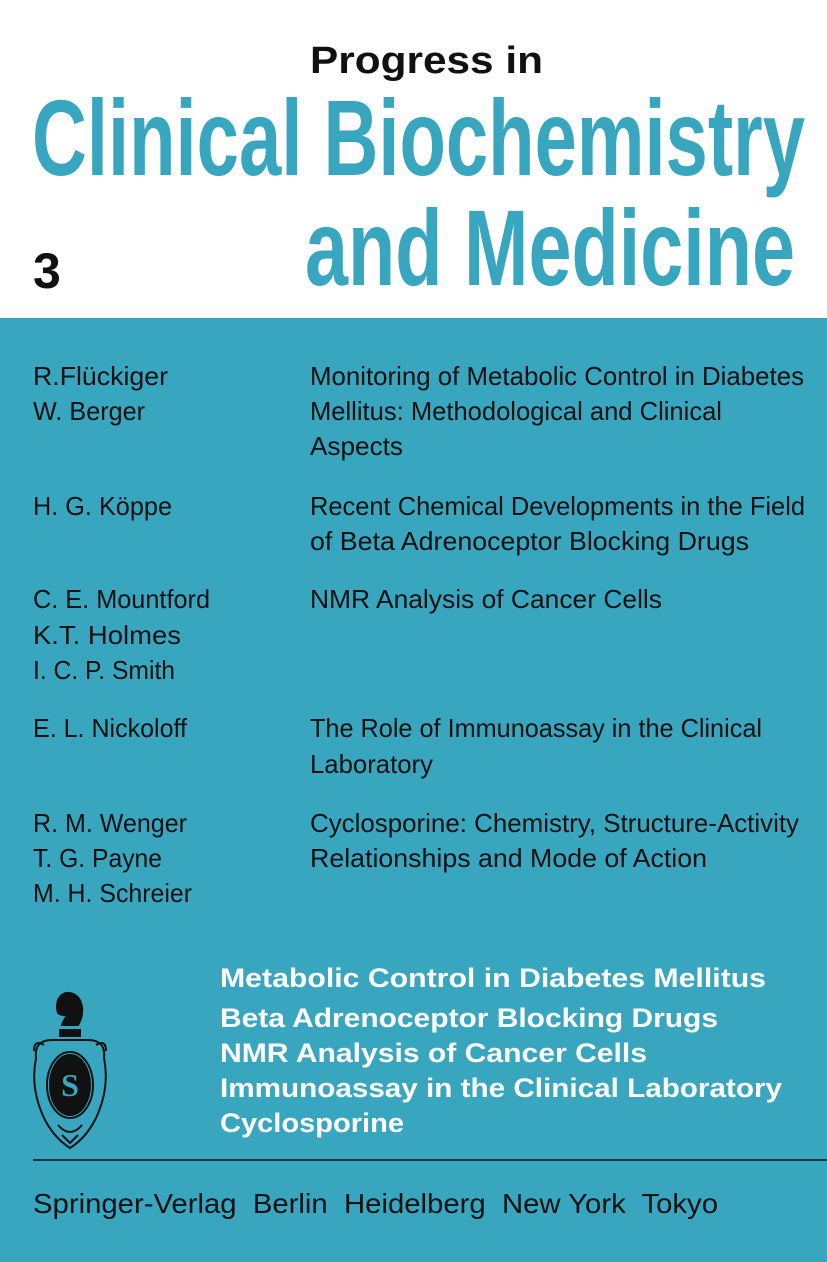  What do you see at coordinates (107, 635) in the screenshot?
I see `author: K.T. Holmes` at bounding box center [107, 635].